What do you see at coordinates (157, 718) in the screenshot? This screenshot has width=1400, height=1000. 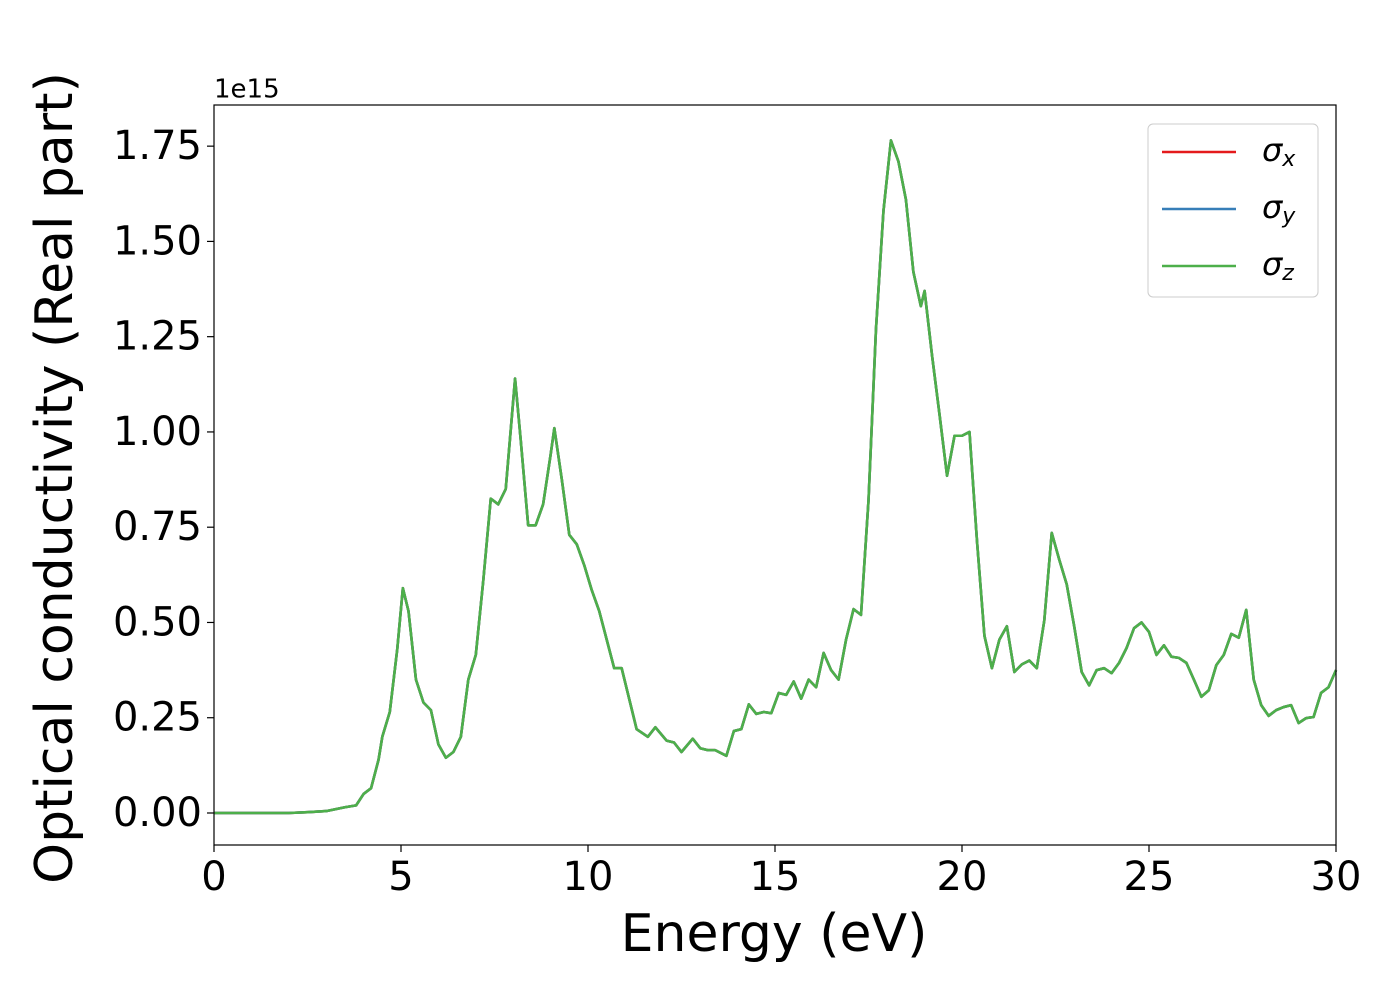 I see `y-tick-label: 0.25` at bounding box center [157, 718].